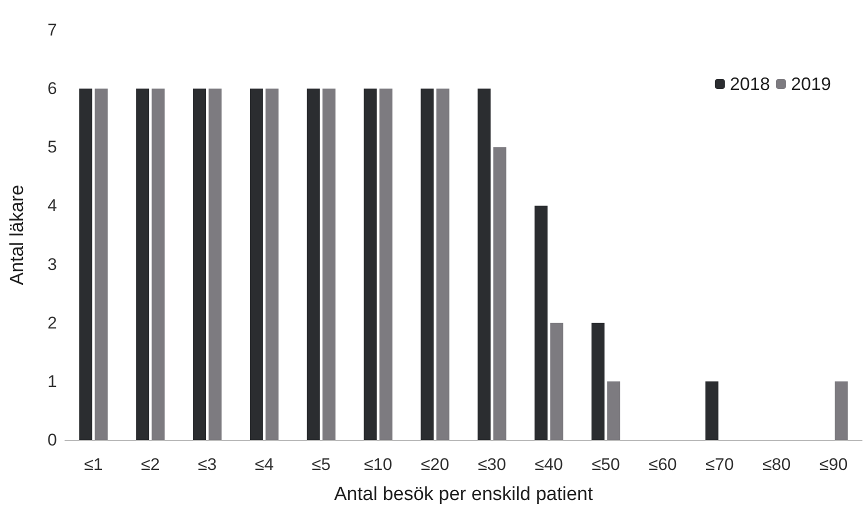 The height and width of the screenshot is (522, 866). I want to click on x-tick-label: ≤5, so click(321, 464).